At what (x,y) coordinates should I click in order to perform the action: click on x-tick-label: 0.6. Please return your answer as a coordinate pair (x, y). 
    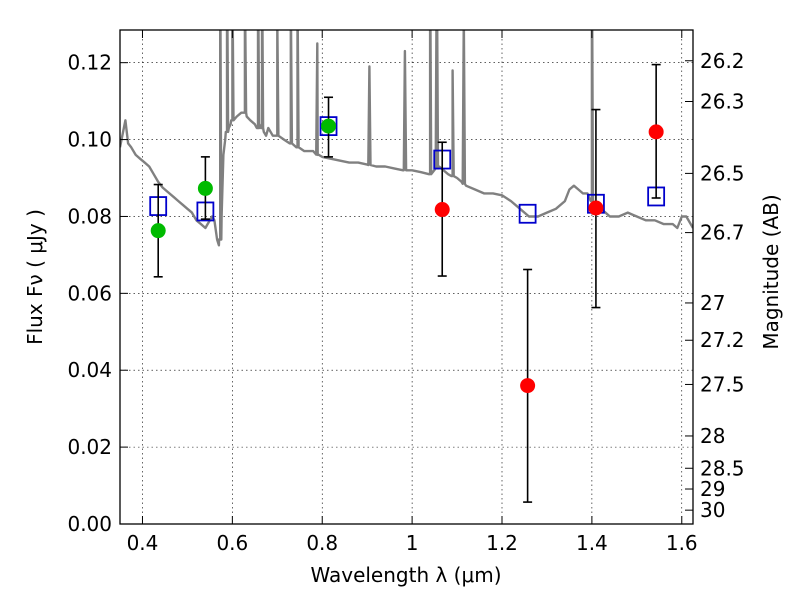
    Looking at the image, I should click on (232, 543).